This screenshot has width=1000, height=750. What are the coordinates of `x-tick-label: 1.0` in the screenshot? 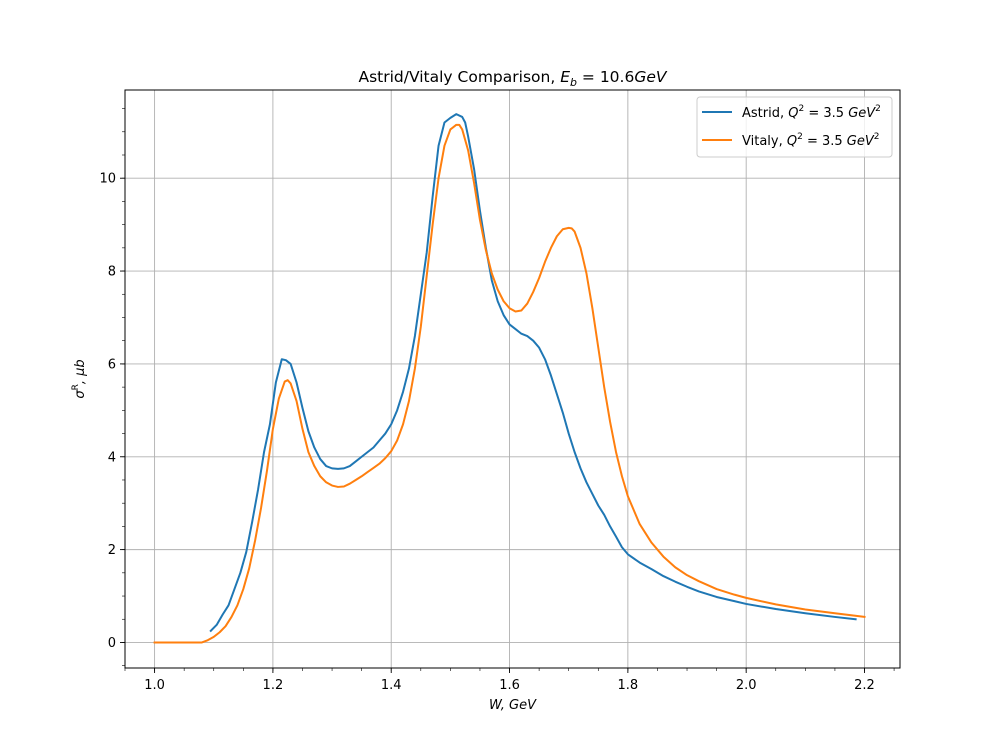 It's located at (154, 685).